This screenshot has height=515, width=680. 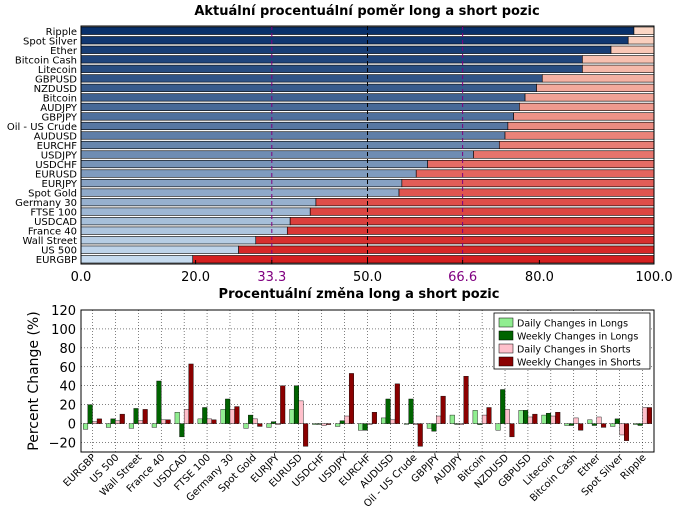 I want to click on category-label: USDCAD, so click(x=55, y=222).